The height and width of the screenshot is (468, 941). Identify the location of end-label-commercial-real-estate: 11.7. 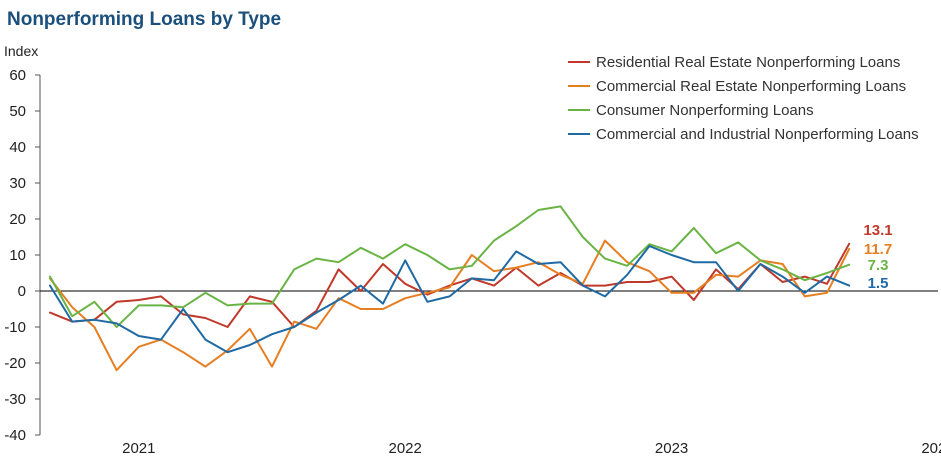
(878, 249).